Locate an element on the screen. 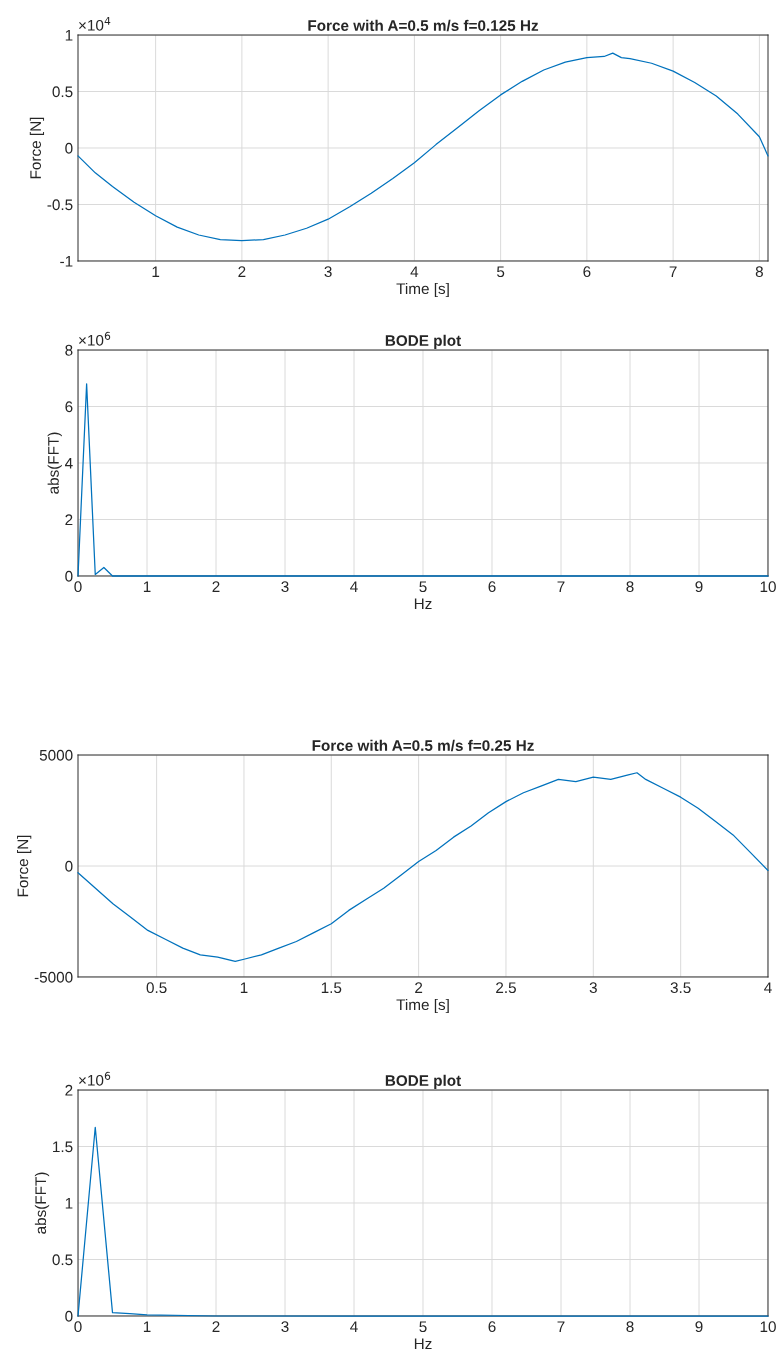 This screenshot has height=1354, width=784. y-tick-label: -5000 is located at coordinates (53, 977).